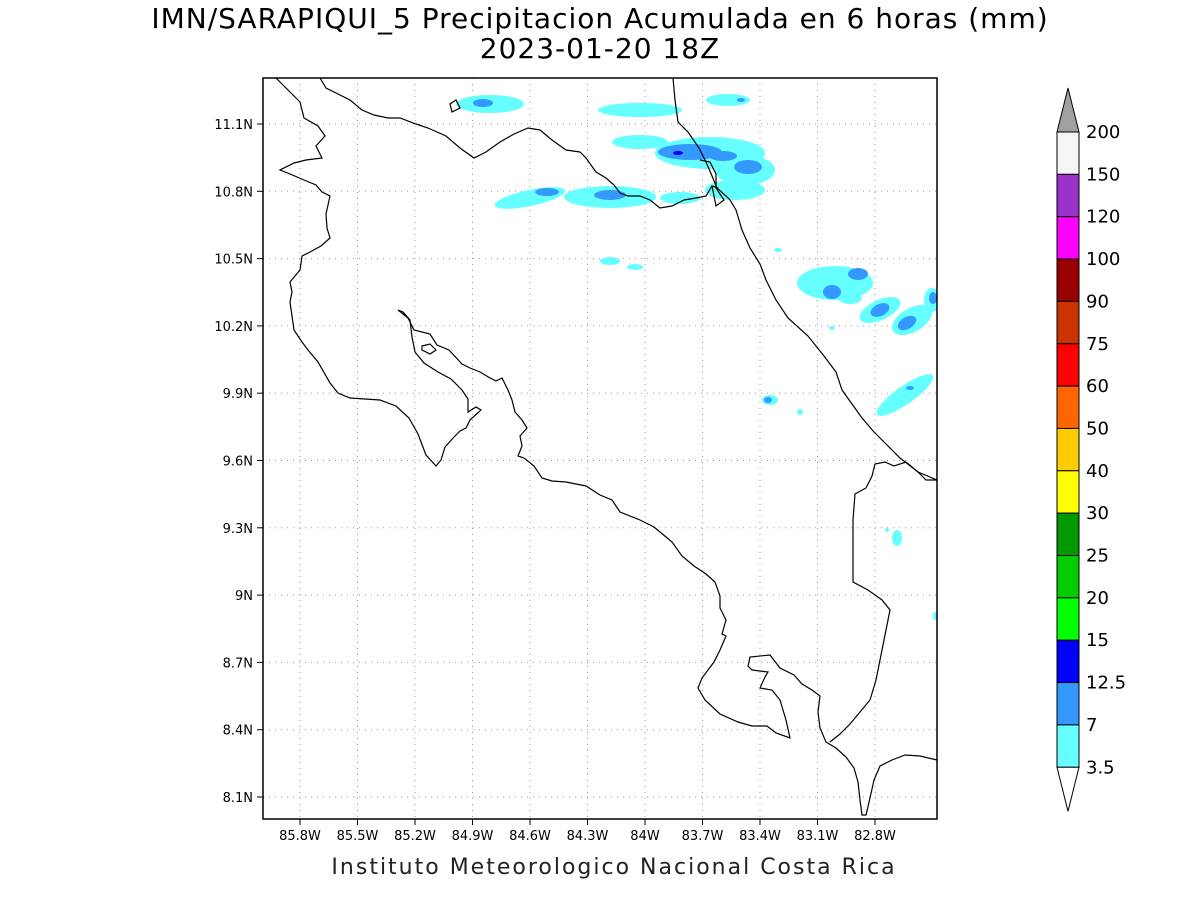 The height and width of the screenshot is (900, 1200). I want to click on lat-tick-label: 8.1N, so click(238, 798).